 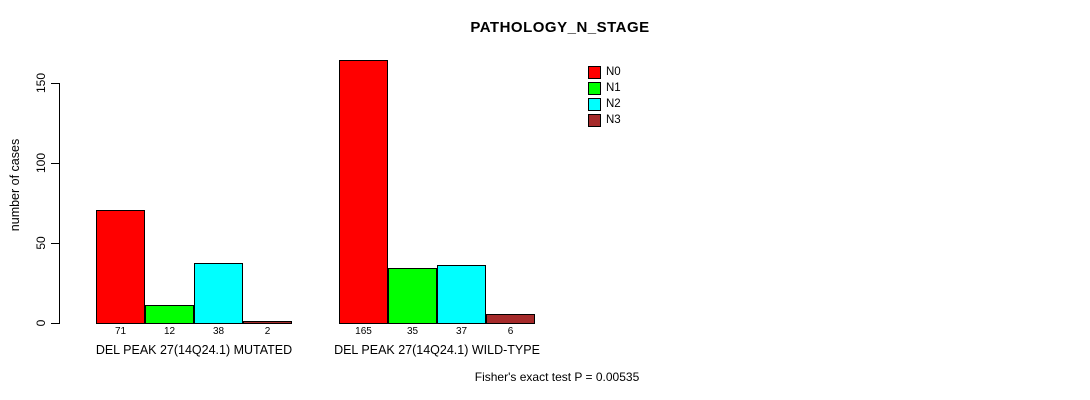 I want to click on bar-group0-n0, so click(x=120, y=267).